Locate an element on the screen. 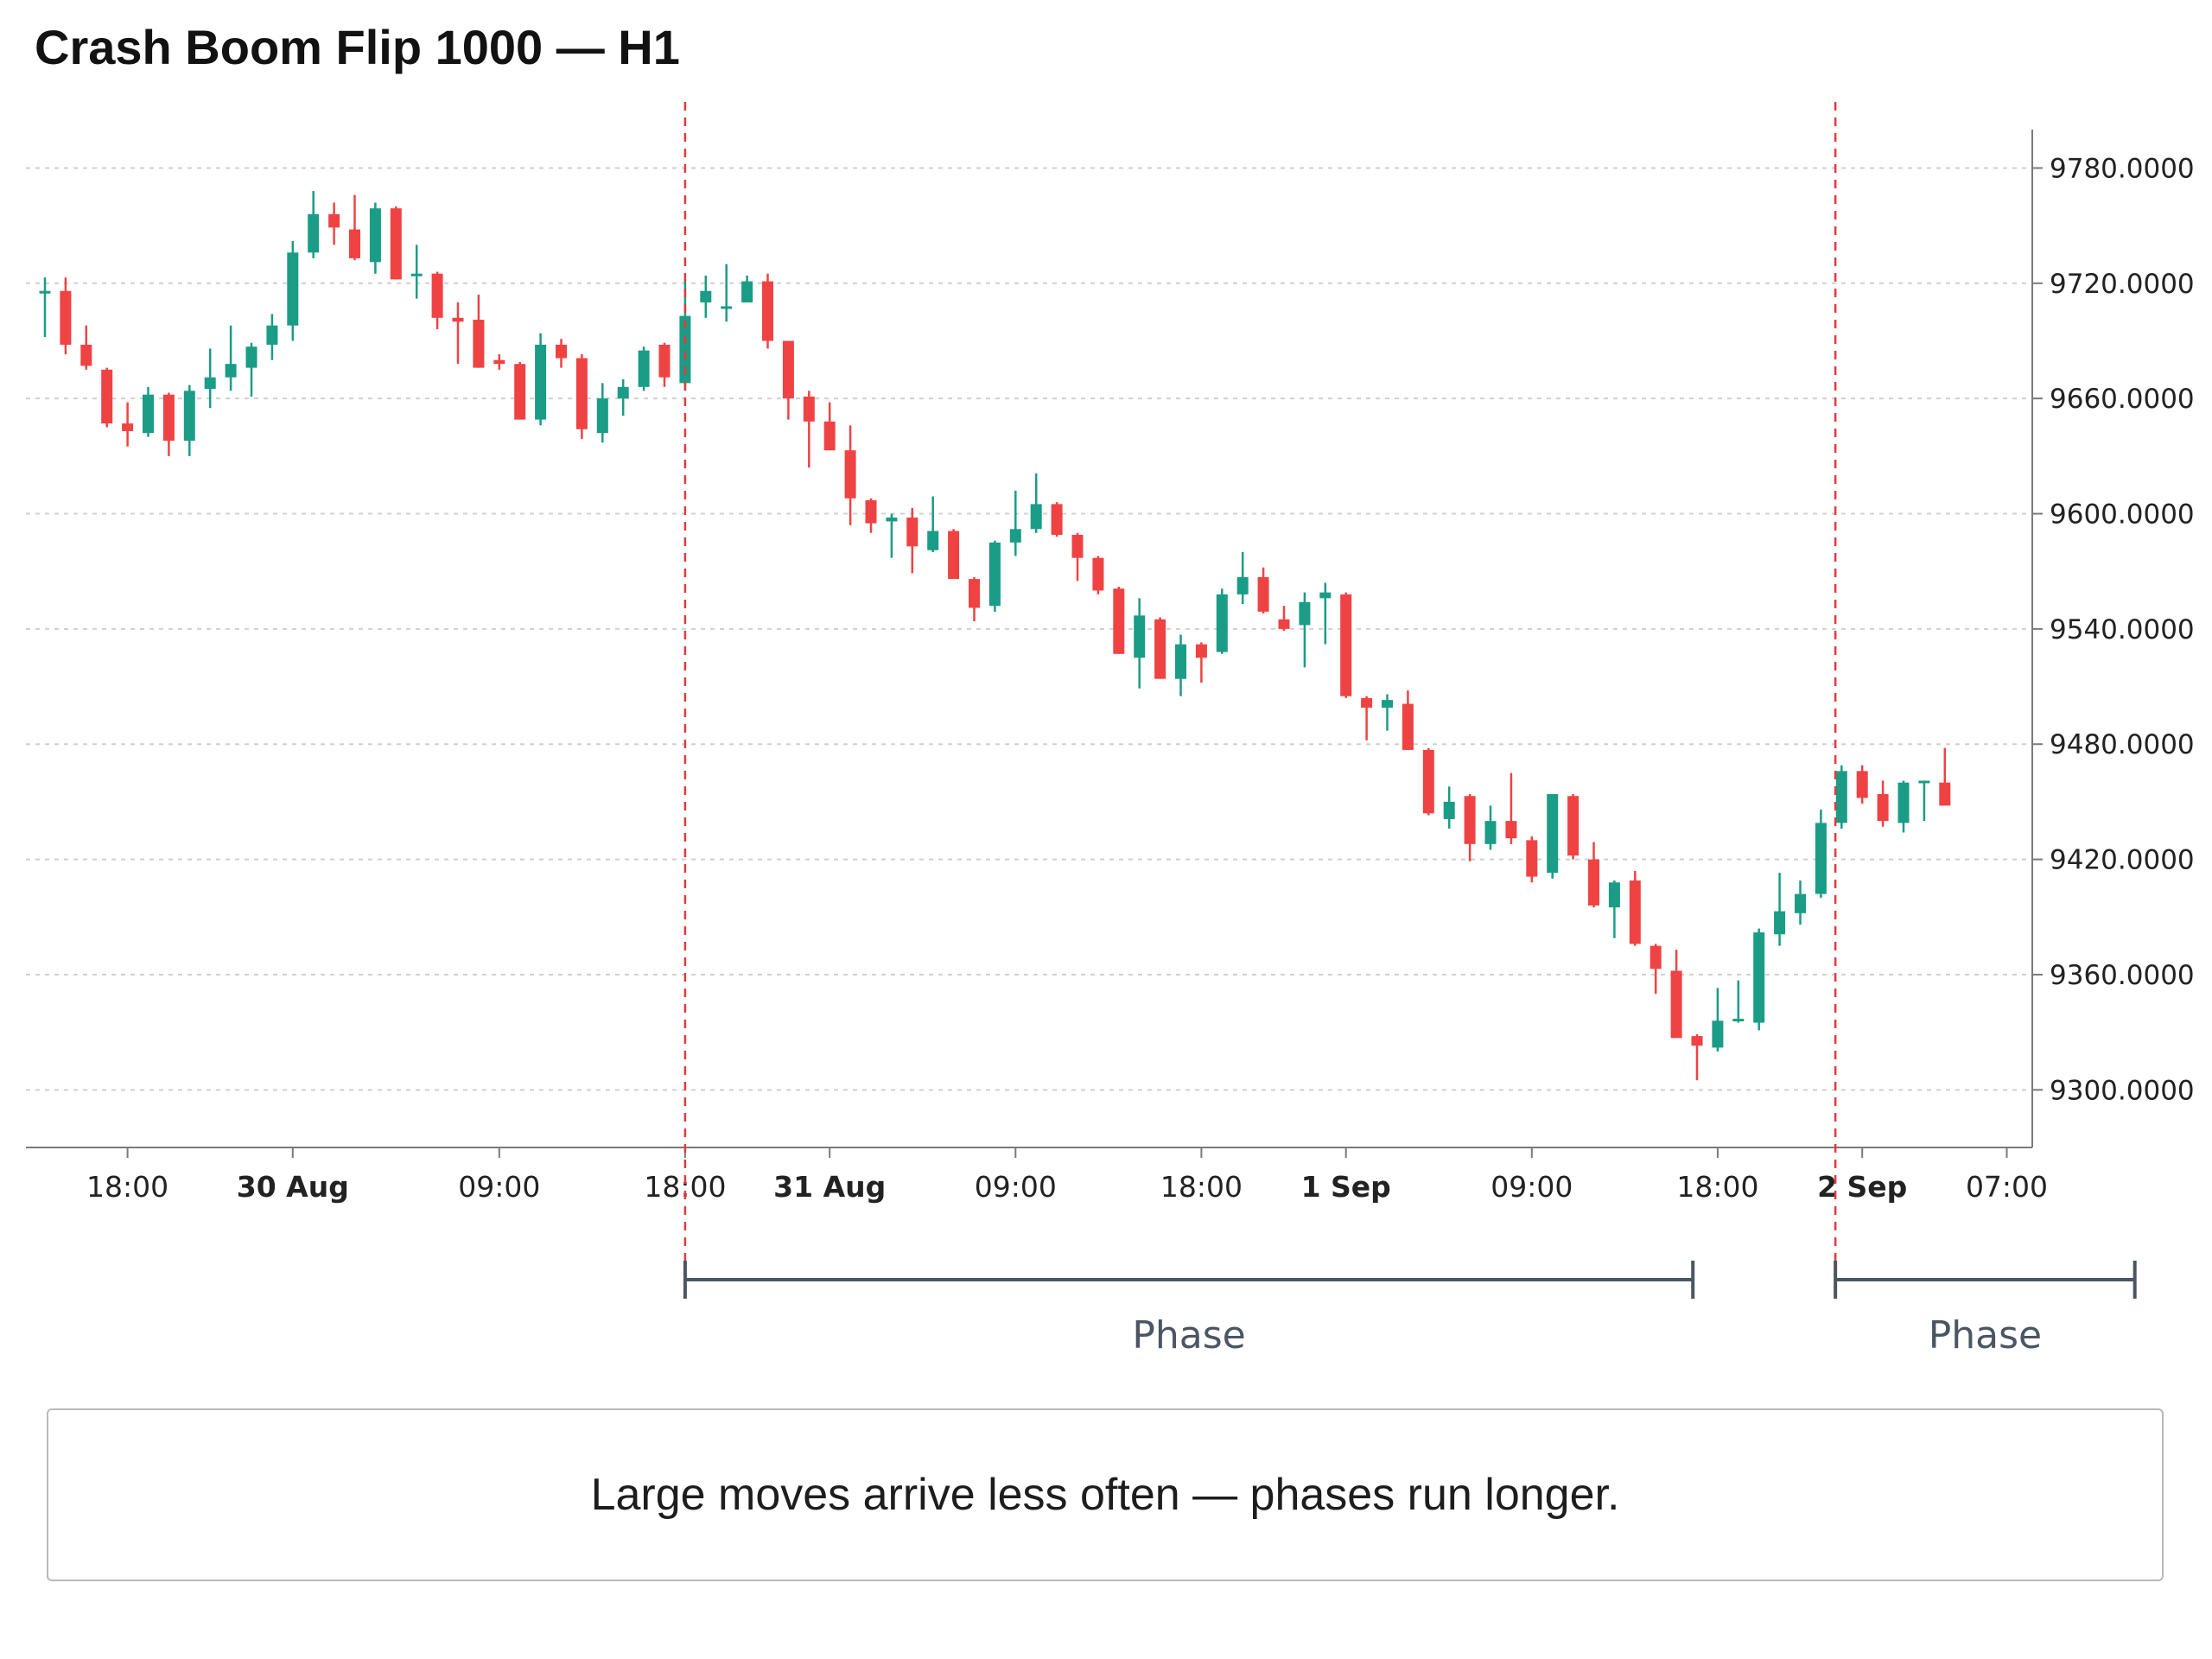 The height and width of the screenshot is (1659, 2212). x-tick-label: 07:00 is located at coordinates (2007, 1187).